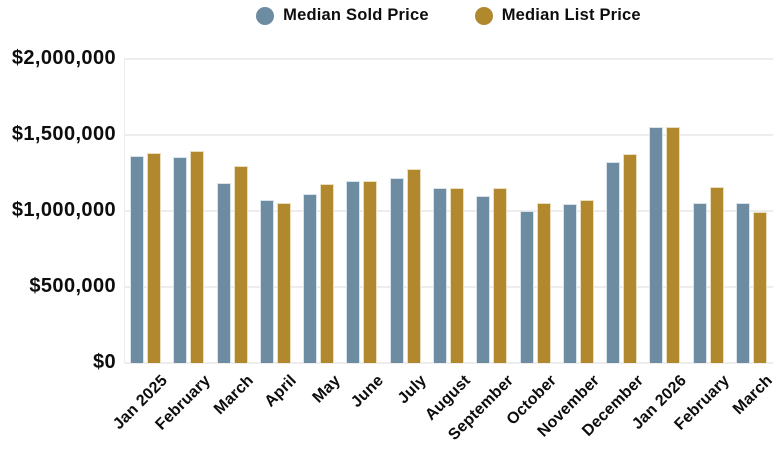 The height and width of the screenshot is (468, 777). Describe the element at coordinates (137, 259) in the screenshot. I see `bar-median-sold-price-jan-2025` at that location.